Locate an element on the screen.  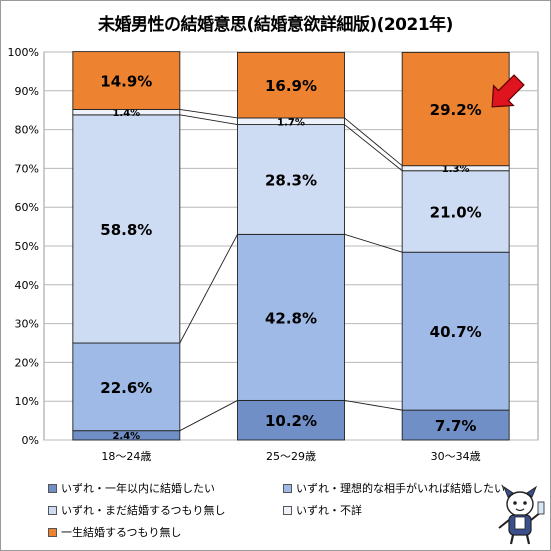
data-label: 29.2% is located at coordinates (456, 110).